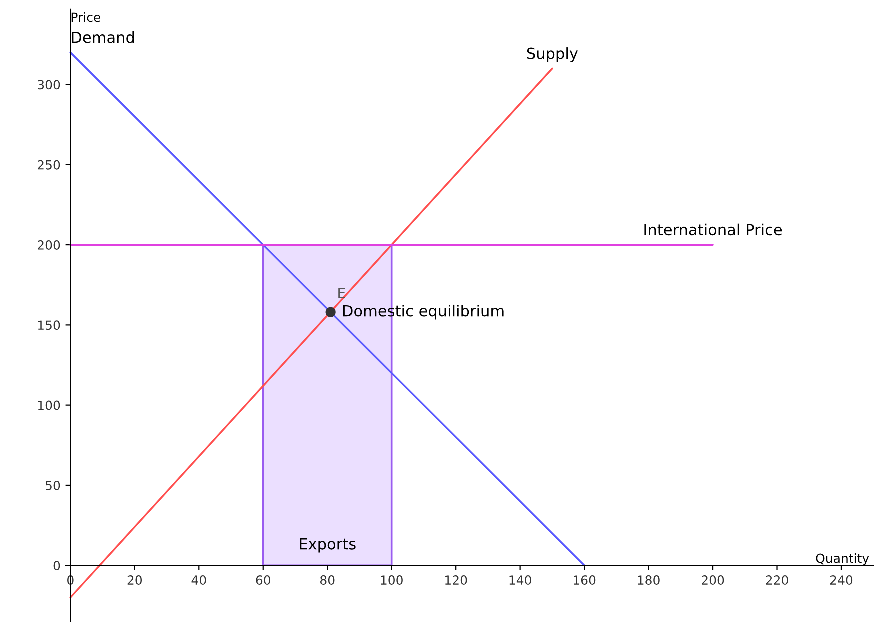 This screenshot has width=878, height=628. What do you see at coordinates (649, 581) in the screenshot?
I see `x-tick-label: 180` at bounding box center [649, 581].